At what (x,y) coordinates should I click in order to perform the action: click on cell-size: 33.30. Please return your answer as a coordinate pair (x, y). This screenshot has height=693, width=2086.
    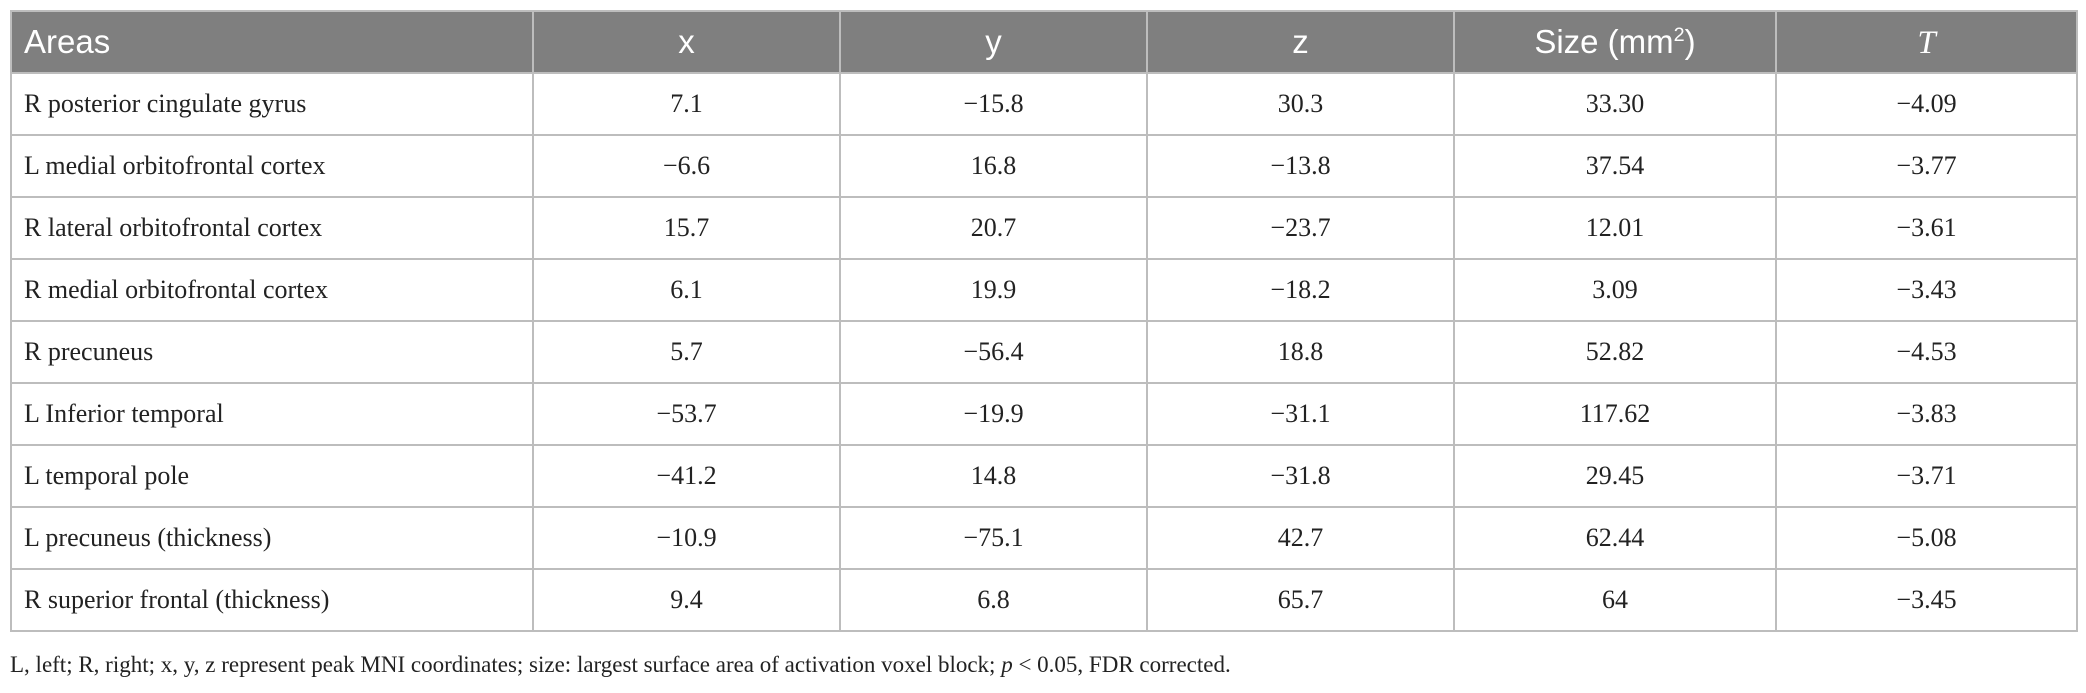
    Looking at the image, I should click on (1615, 104).